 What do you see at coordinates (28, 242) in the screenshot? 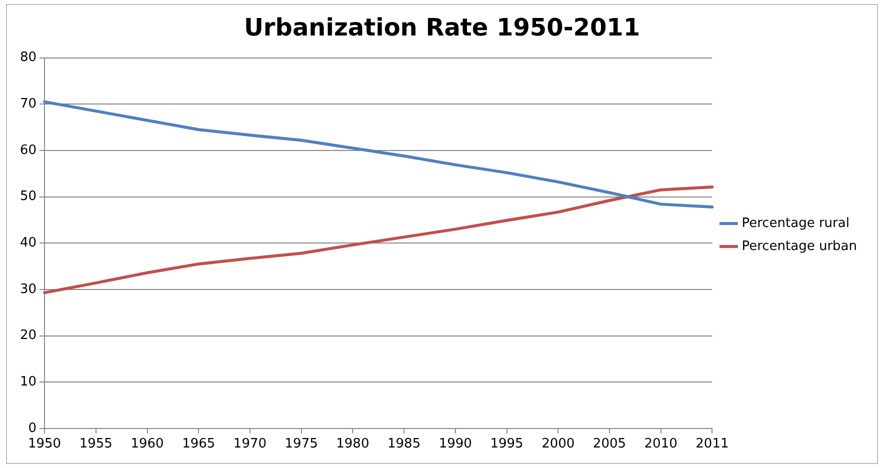
I see `y-tick-label: 40` at bounding box center [28, 242].